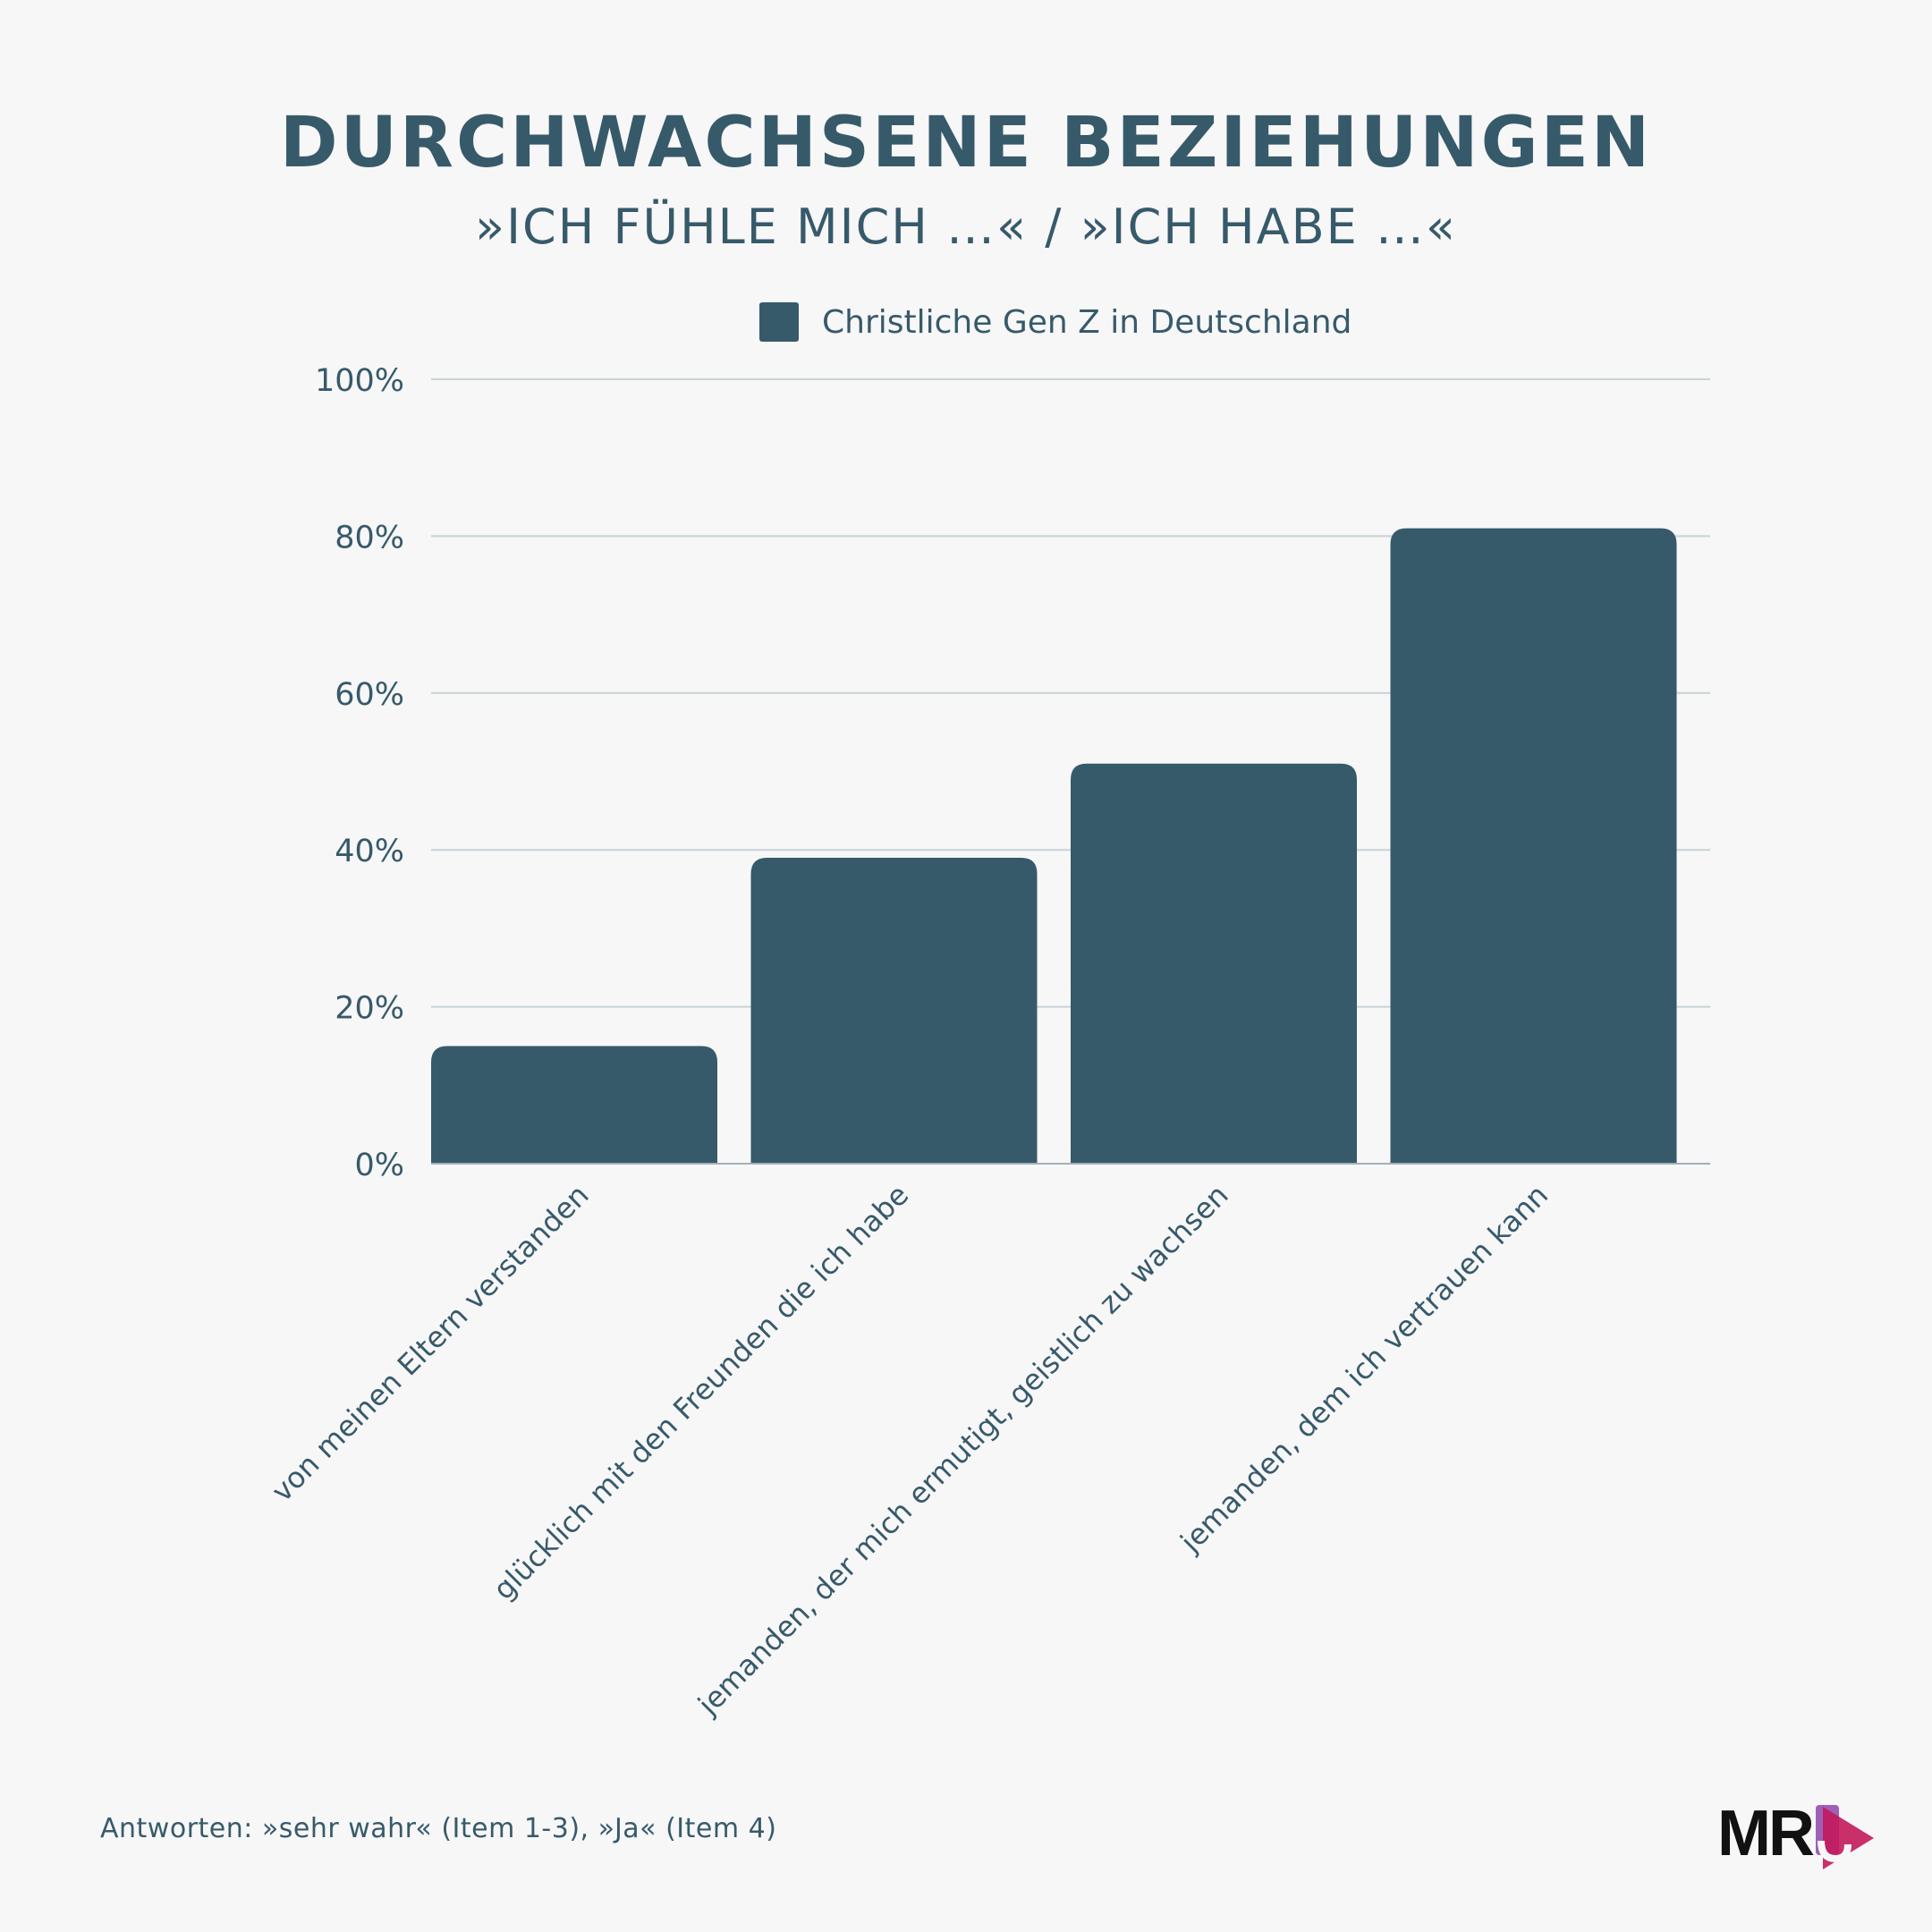 The height and width of the screenshot is (1932, 1932). I want to click on x-tick-label: von meinen Eltern verstanden, so click(430, 1343).